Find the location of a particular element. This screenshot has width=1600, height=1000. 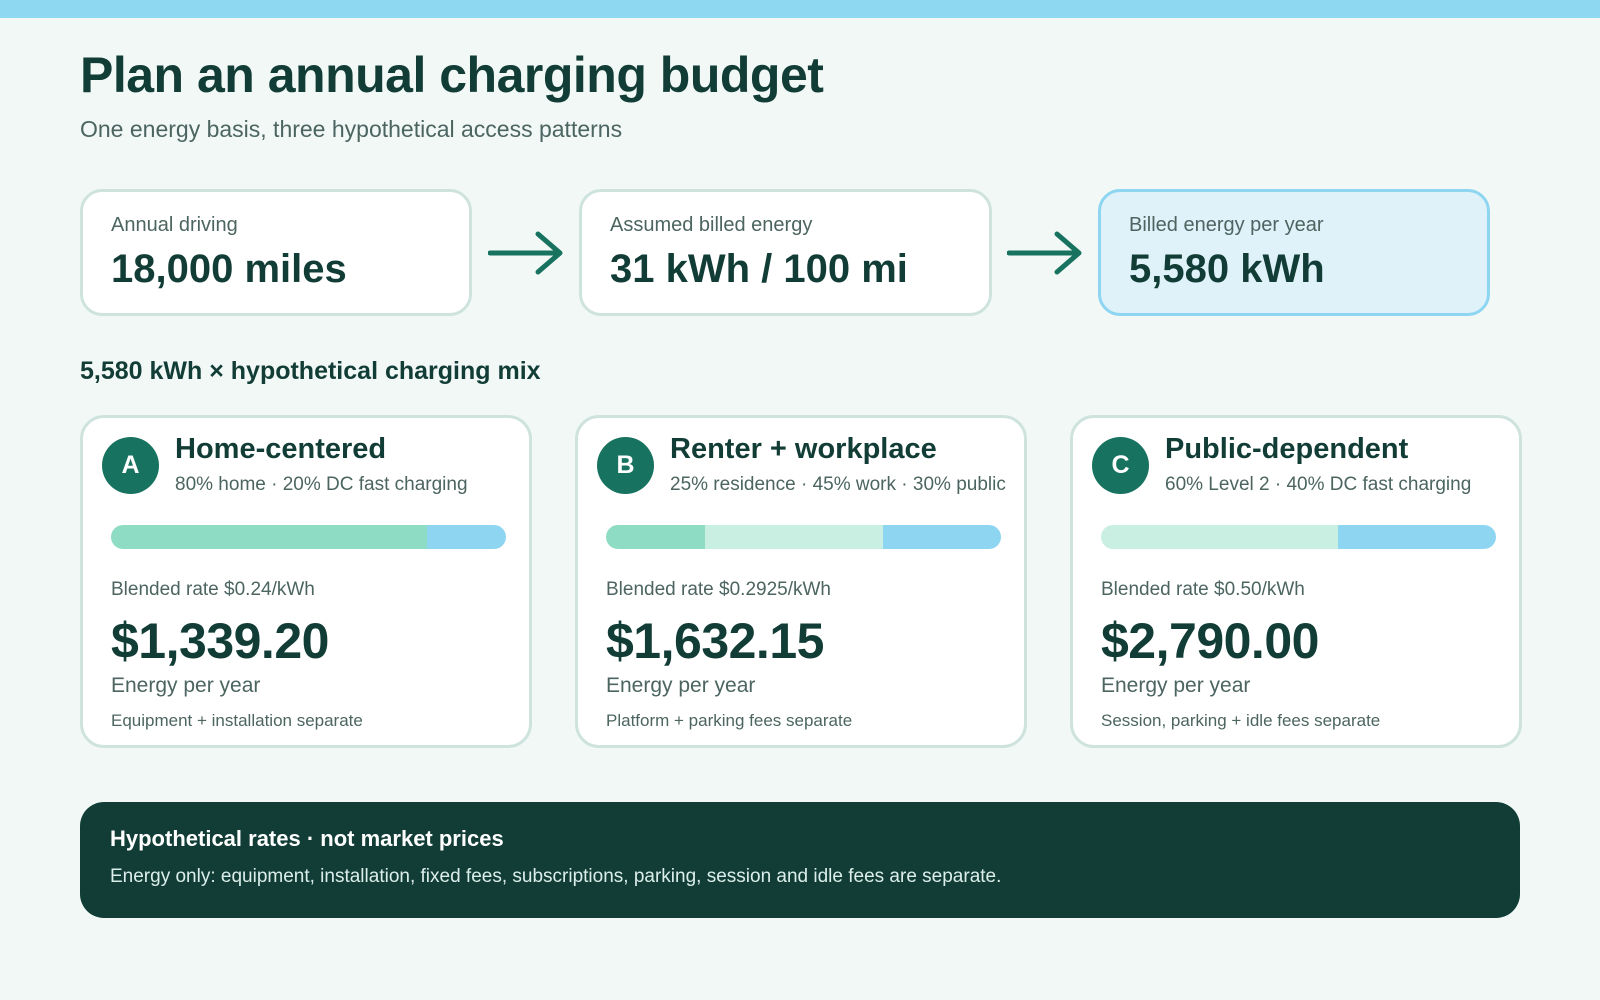

scenario-badge: C is located at coordinates (1120, 465).